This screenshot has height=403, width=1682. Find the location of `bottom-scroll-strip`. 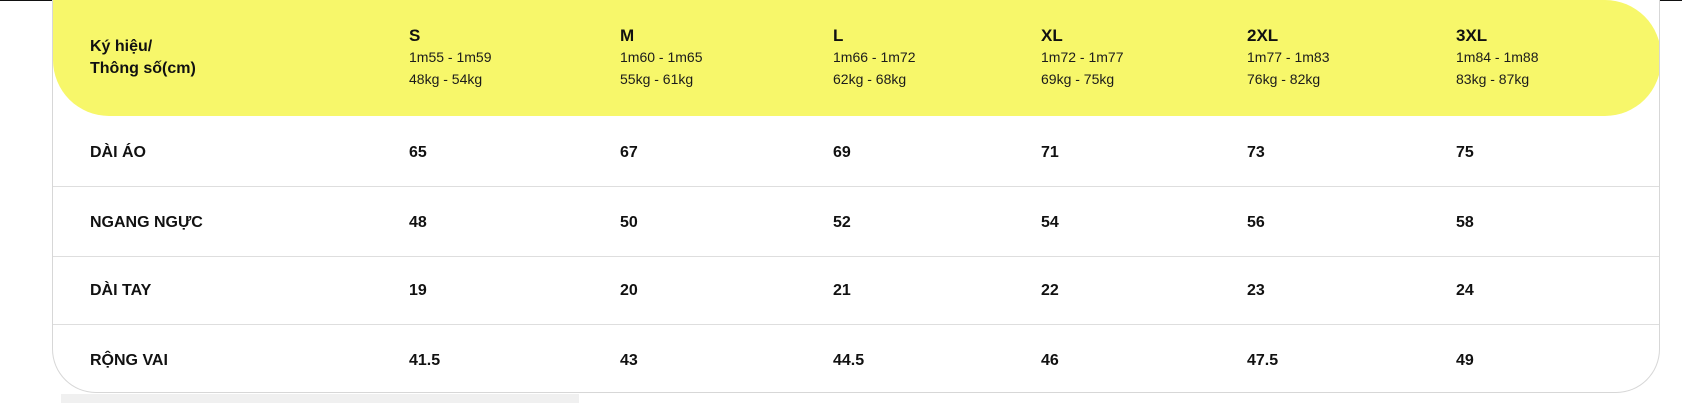

bottom-scroll-strip is located at coordinates (320, 398).